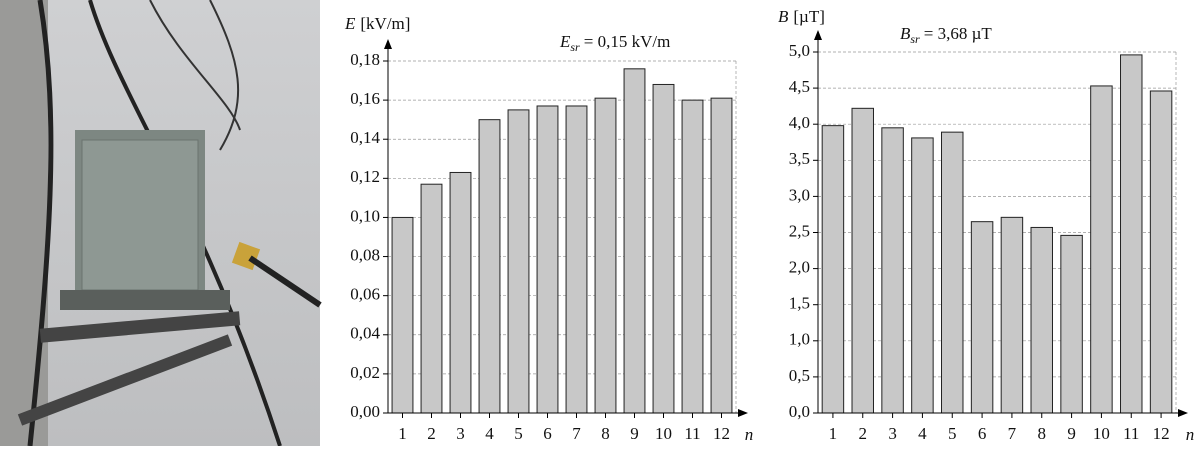  I want to click on y-tick-label: 1,0, so click(799, 339).